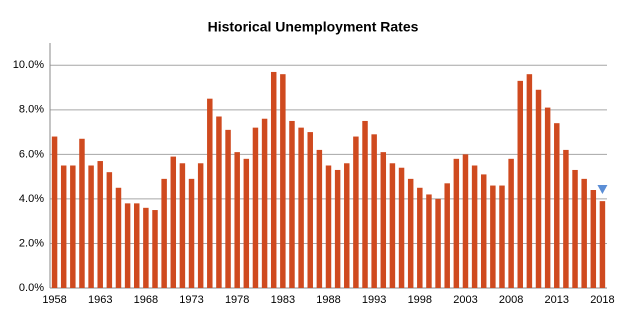  What do you see at coordinates (100, 300) in the screenshot?
I see `x-tick-label: 1963` at bounding box center [100, 300].